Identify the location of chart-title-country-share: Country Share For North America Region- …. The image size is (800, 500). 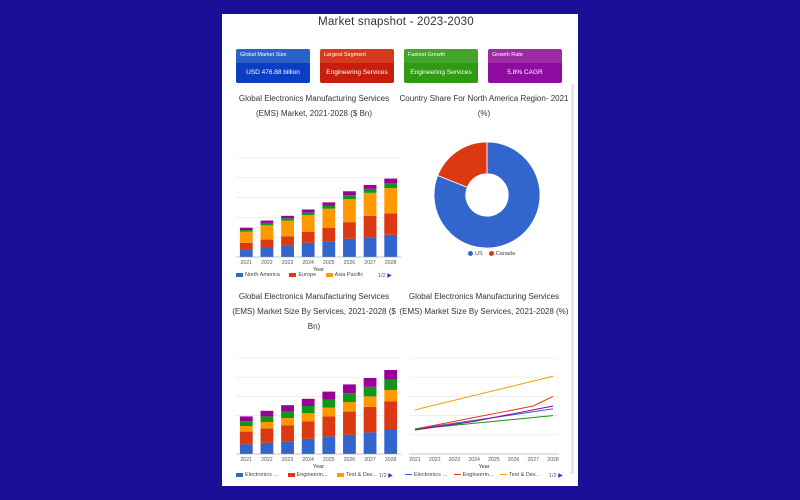
(484, 106).